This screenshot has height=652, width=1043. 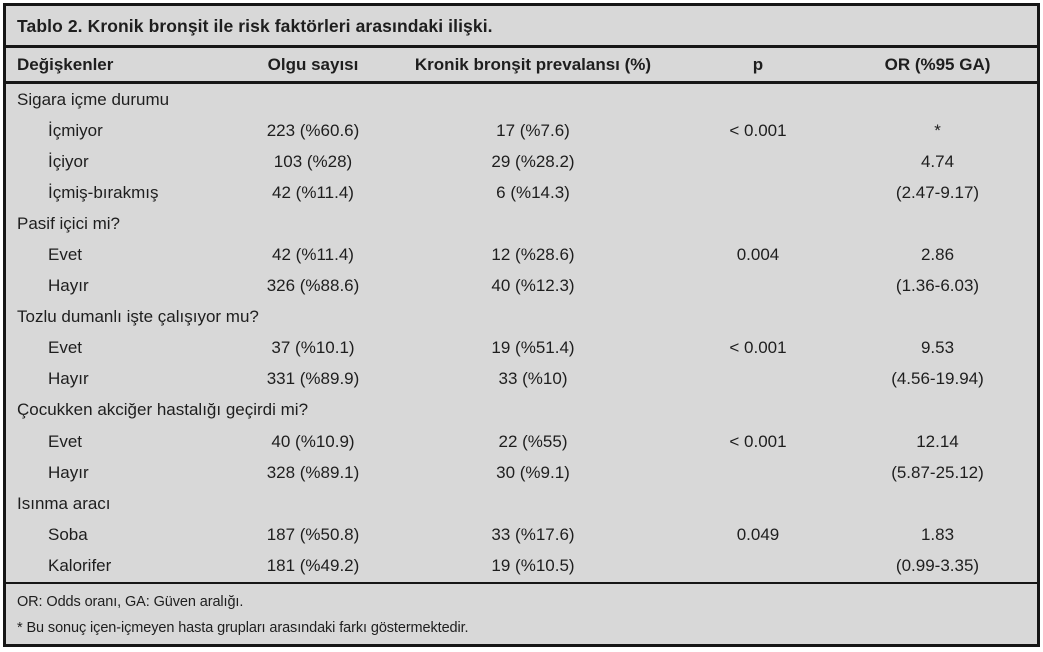 I want to click on prevalence-cell: 29 (%28.2), so click(x=533, y=161).